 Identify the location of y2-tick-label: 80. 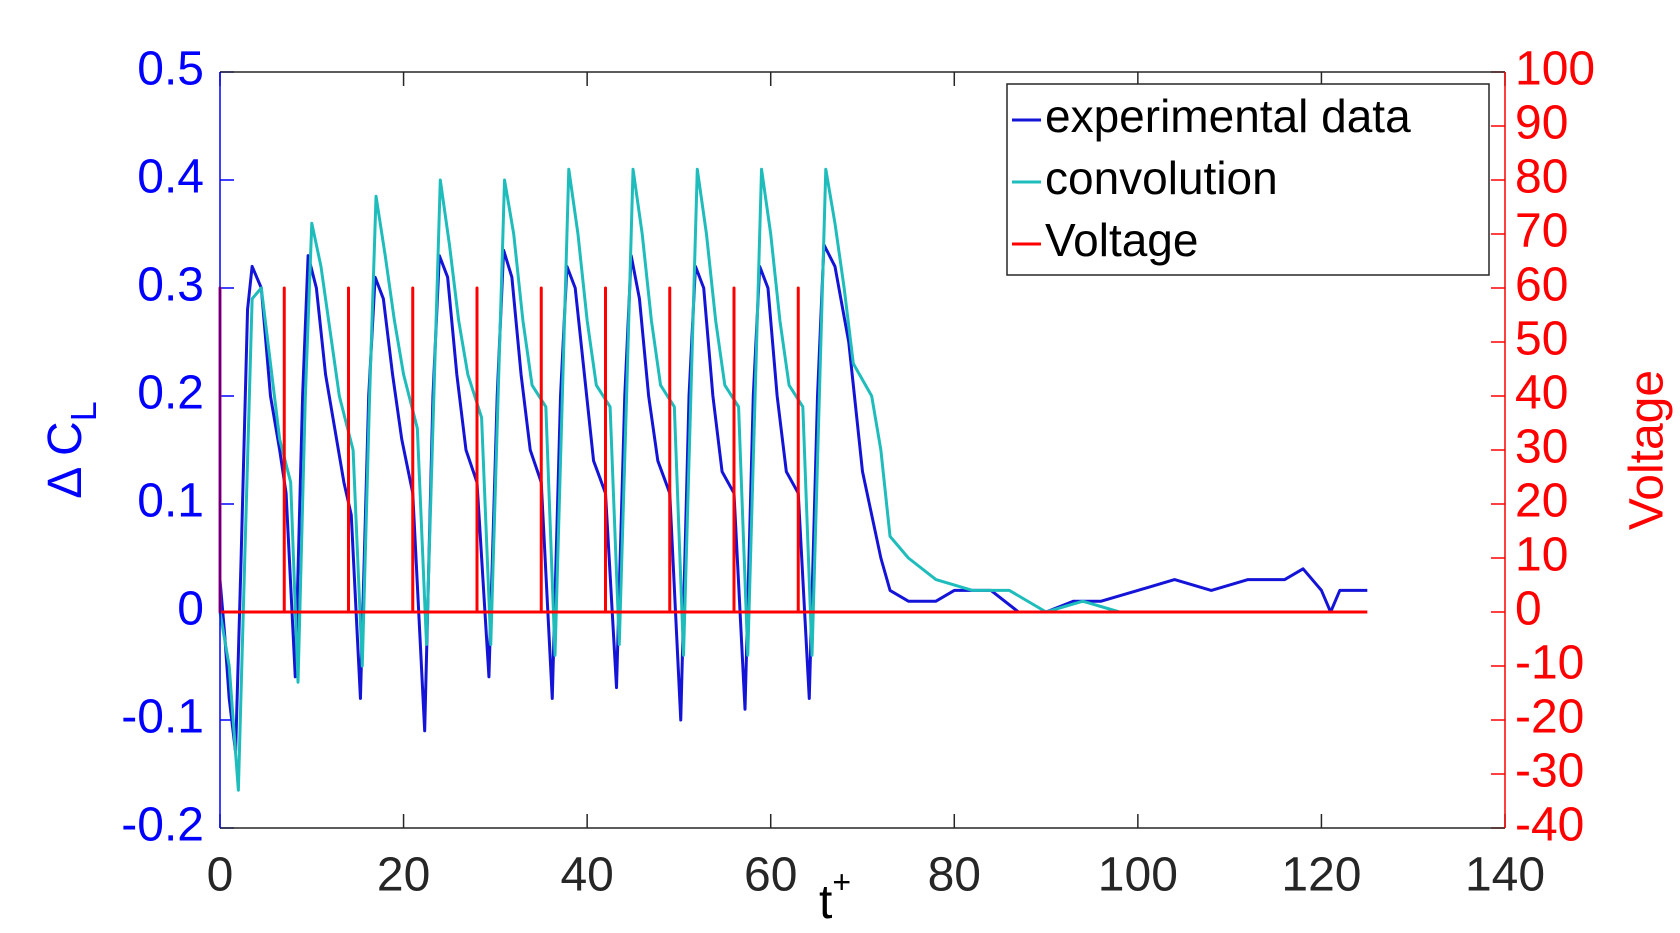
(1541, 177).